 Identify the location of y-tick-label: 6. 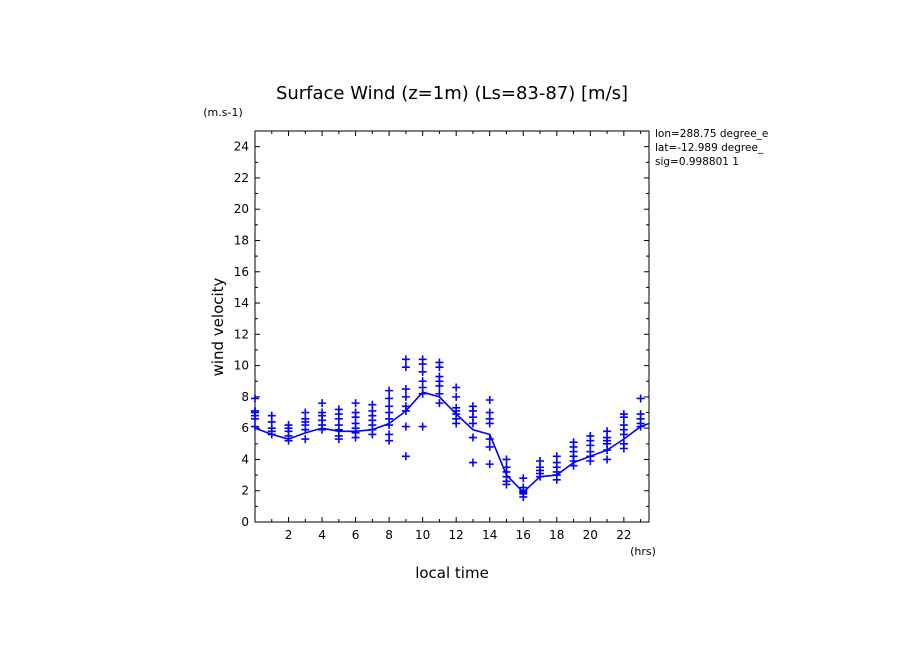
(245, 428).